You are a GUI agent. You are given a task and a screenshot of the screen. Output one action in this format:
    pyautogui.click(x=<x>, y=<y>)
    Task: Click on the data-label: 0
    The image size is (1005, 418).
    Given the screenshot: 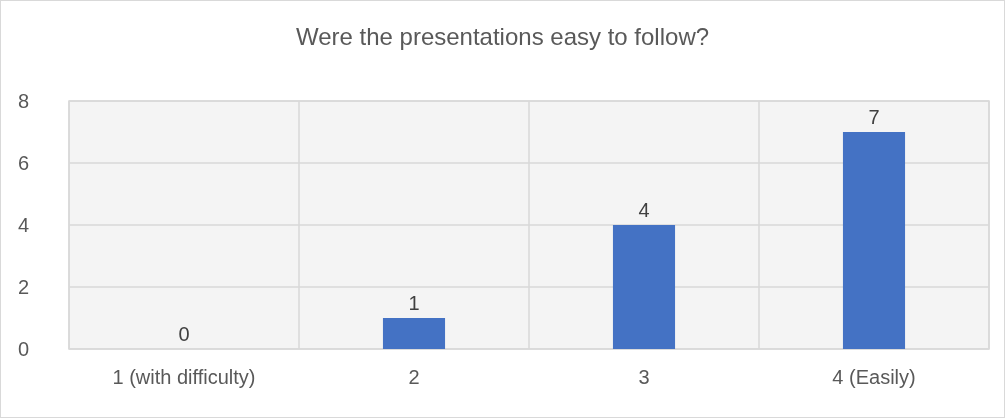 What is the action you would take?
    pyautogui.click(x=184, y=334)
    